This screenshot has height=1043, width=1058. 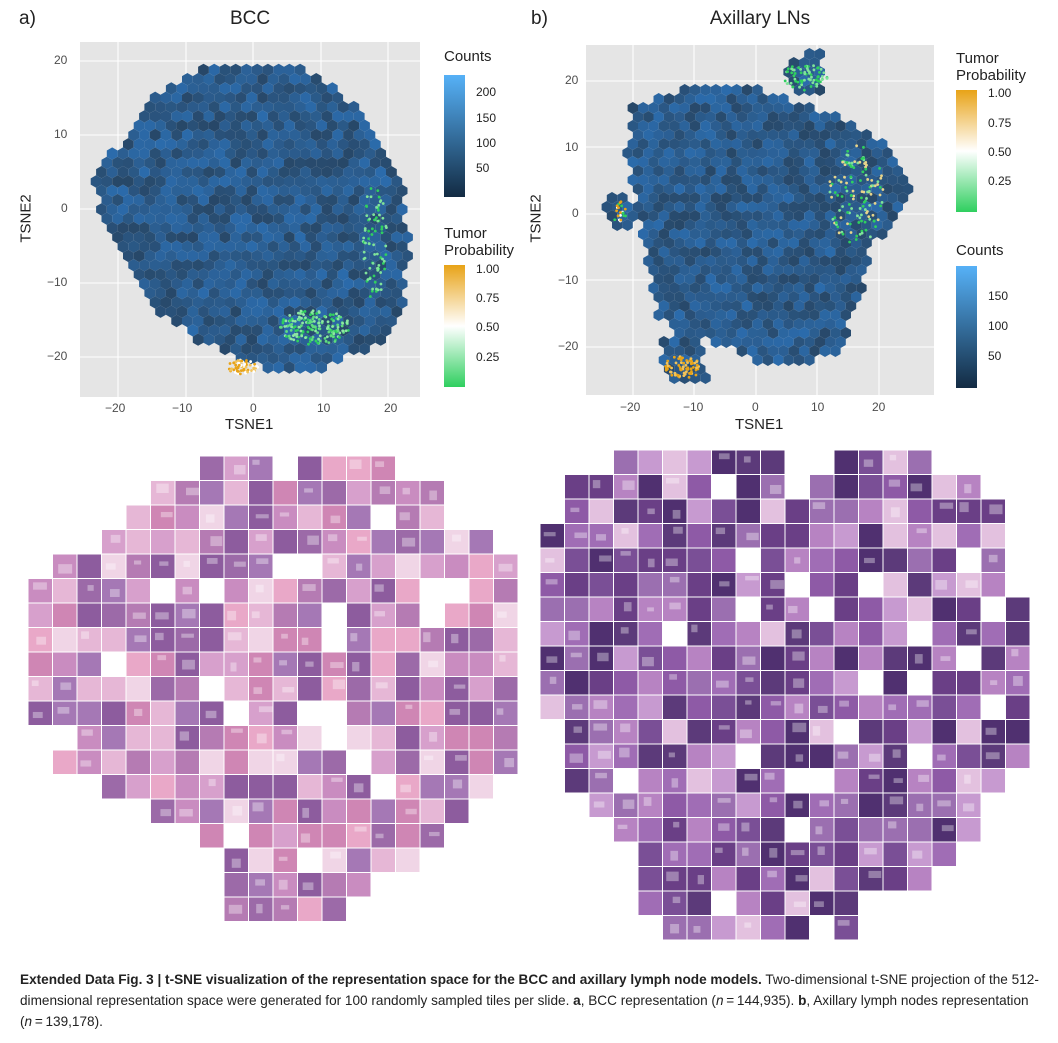 I want to click on panel-b-x-tick: −10, so click(x=693, y=407).